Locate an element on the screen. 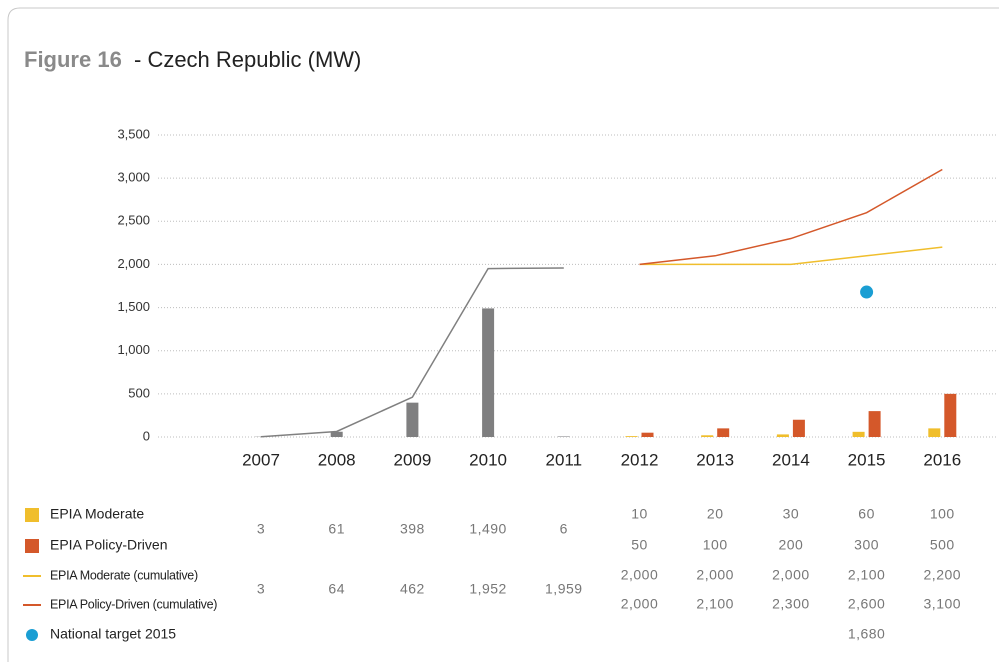  x-tick-label: 2009 is located at coordinates (412, 459).